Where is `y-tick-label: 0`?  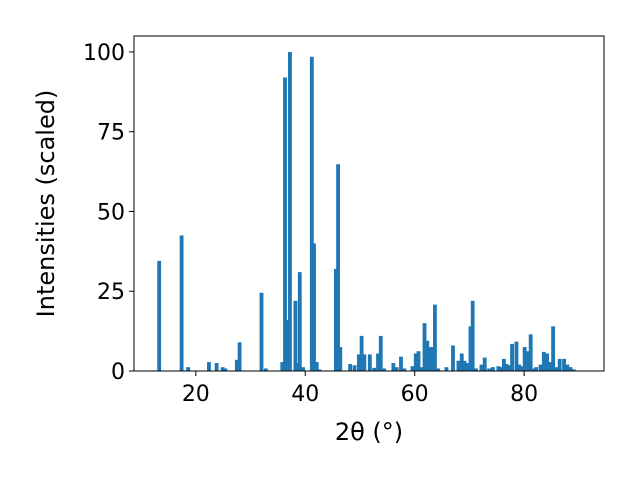 y-tick-label: 0 is located at coordinates (118, 372).